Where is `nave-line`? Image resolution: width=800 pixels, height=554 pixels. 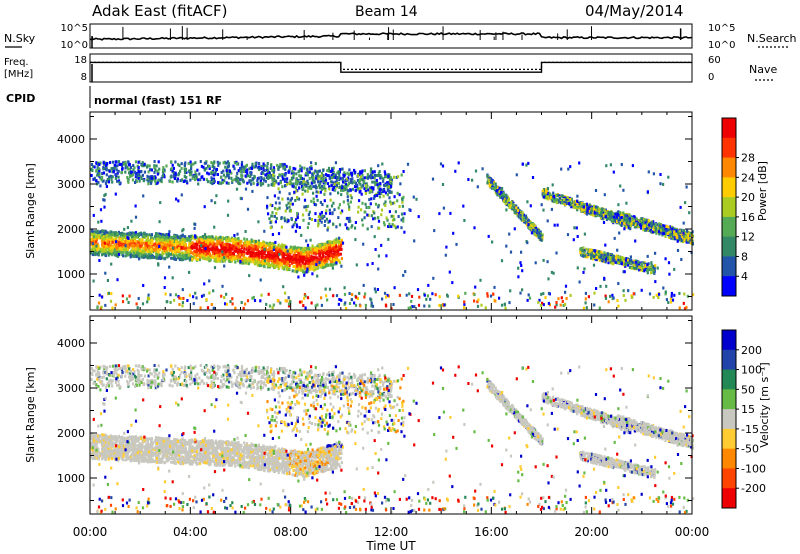 nave-line is located at coordinates (391, 66).